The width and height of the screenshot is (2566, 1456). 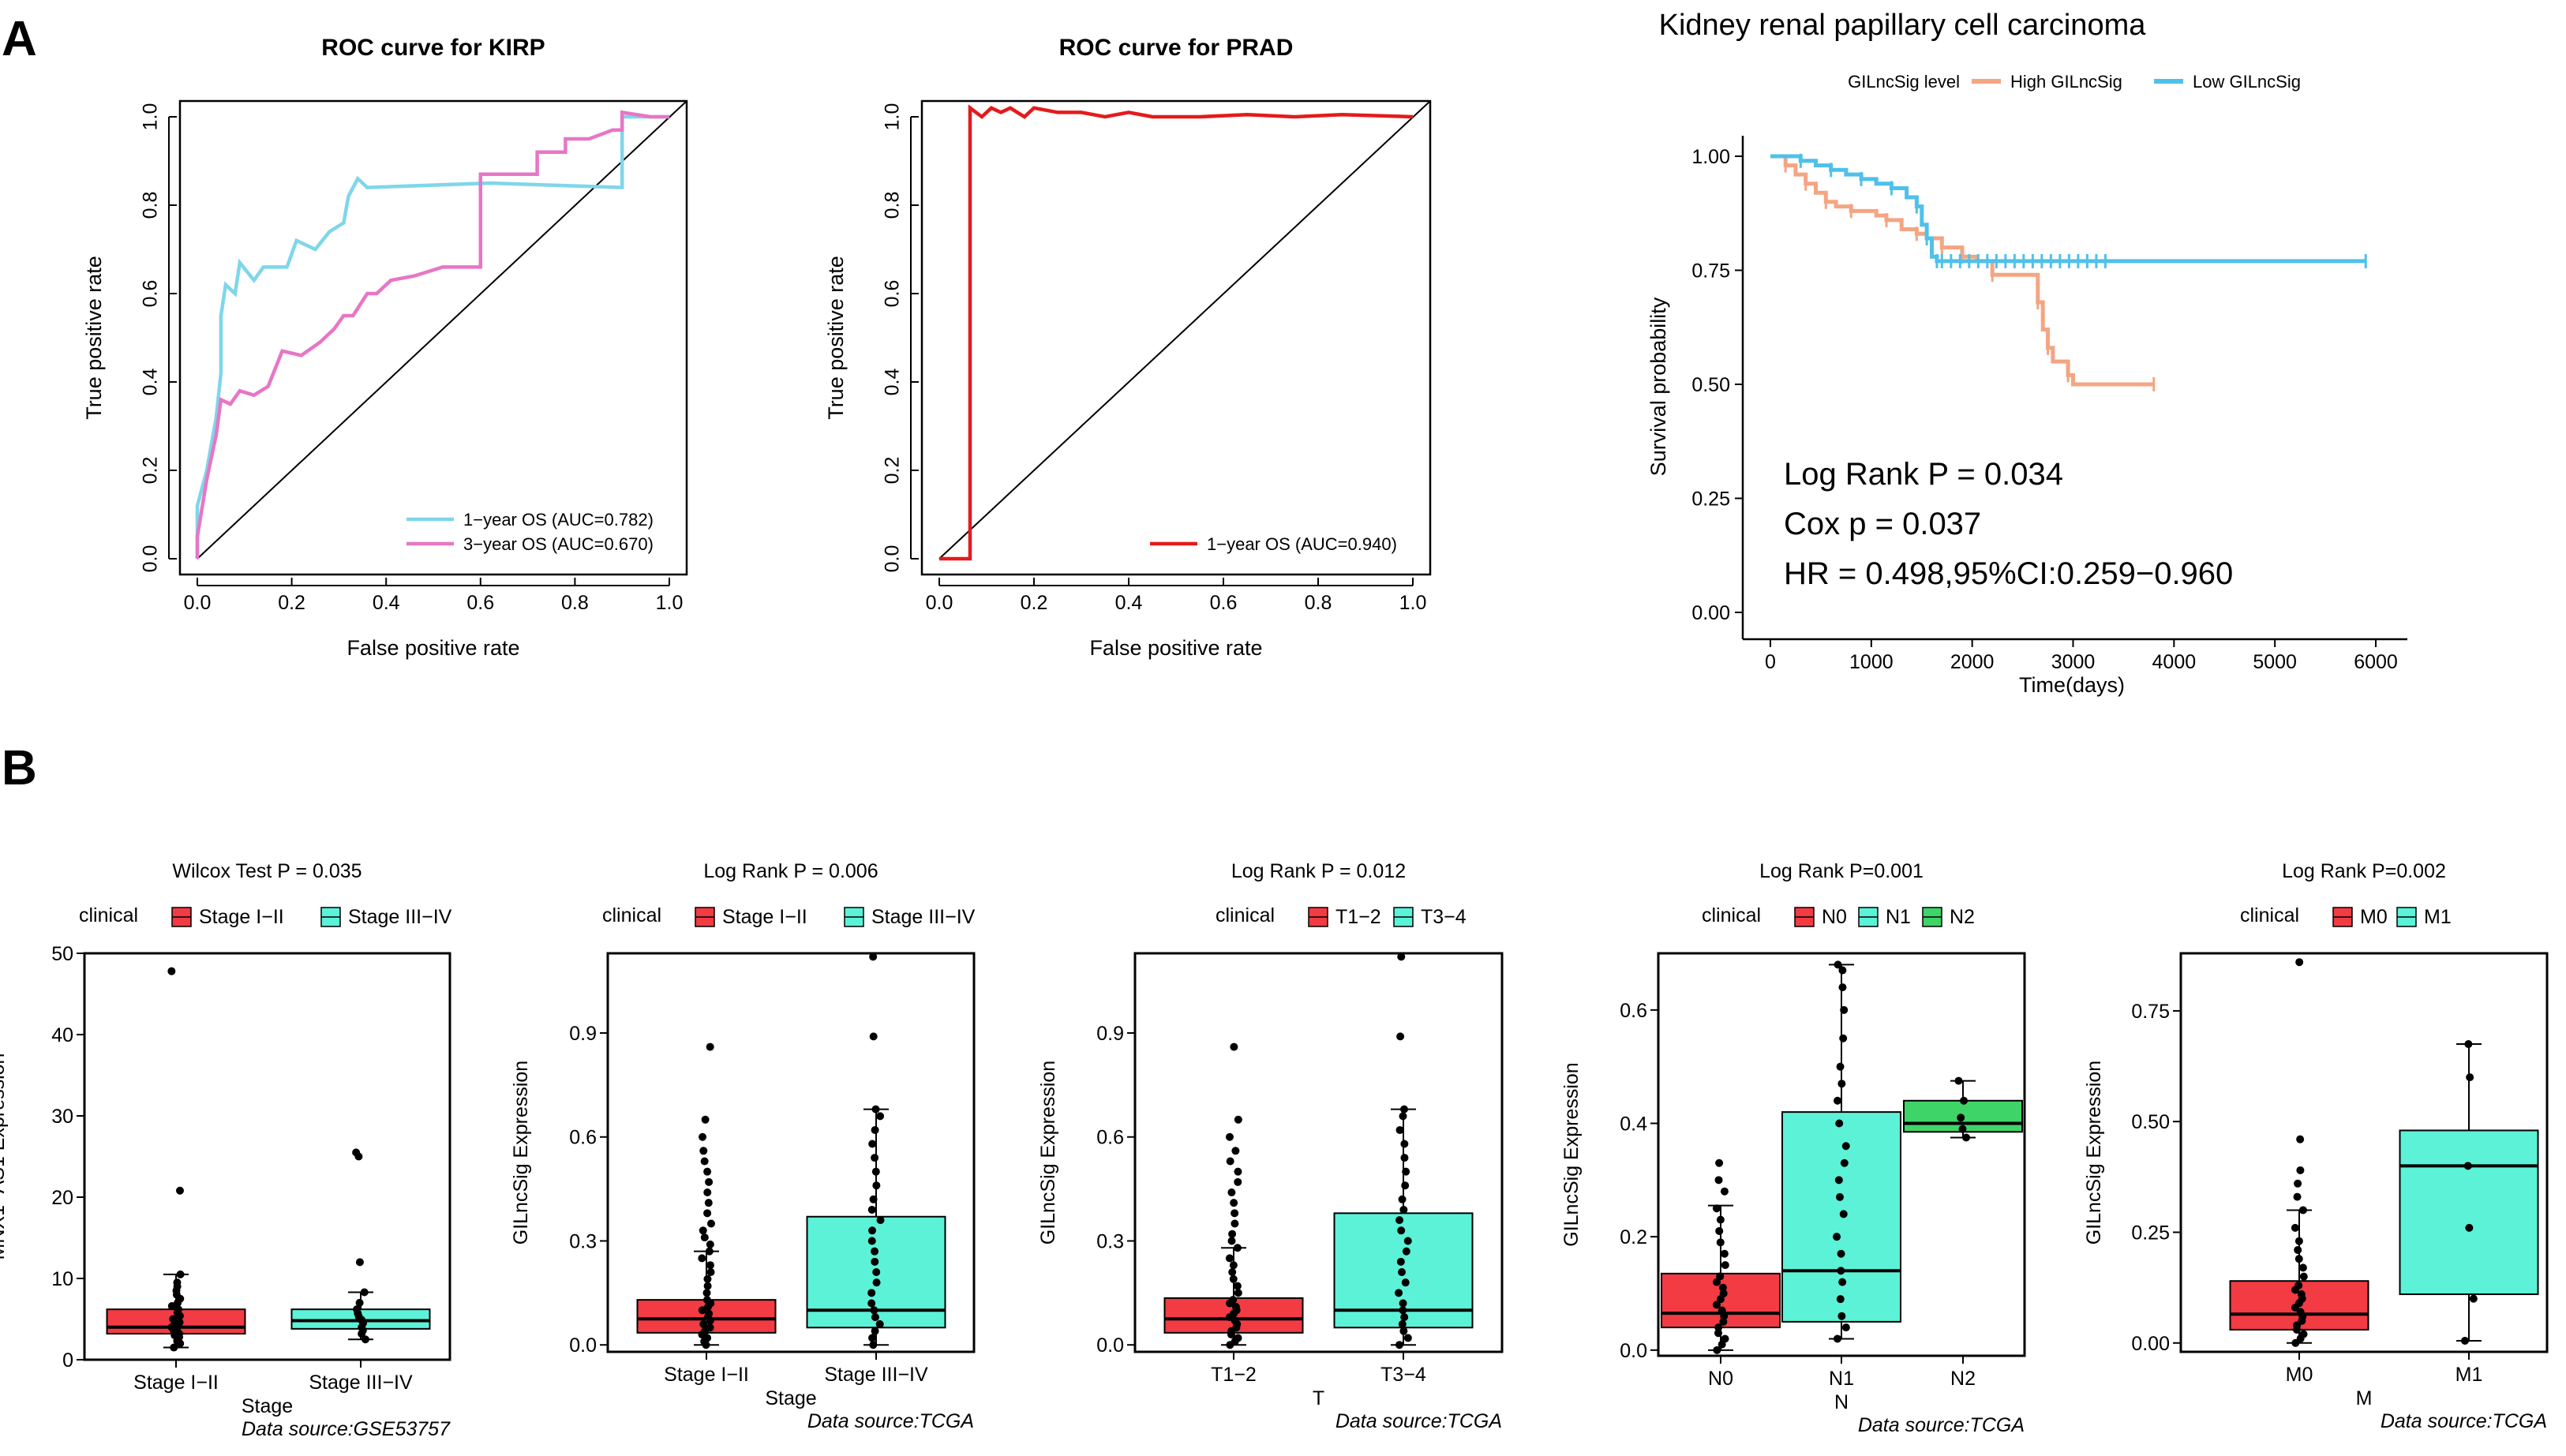 I want to click on roc_prad-y-tick-label: 0.8, so click(x=893, y=205).